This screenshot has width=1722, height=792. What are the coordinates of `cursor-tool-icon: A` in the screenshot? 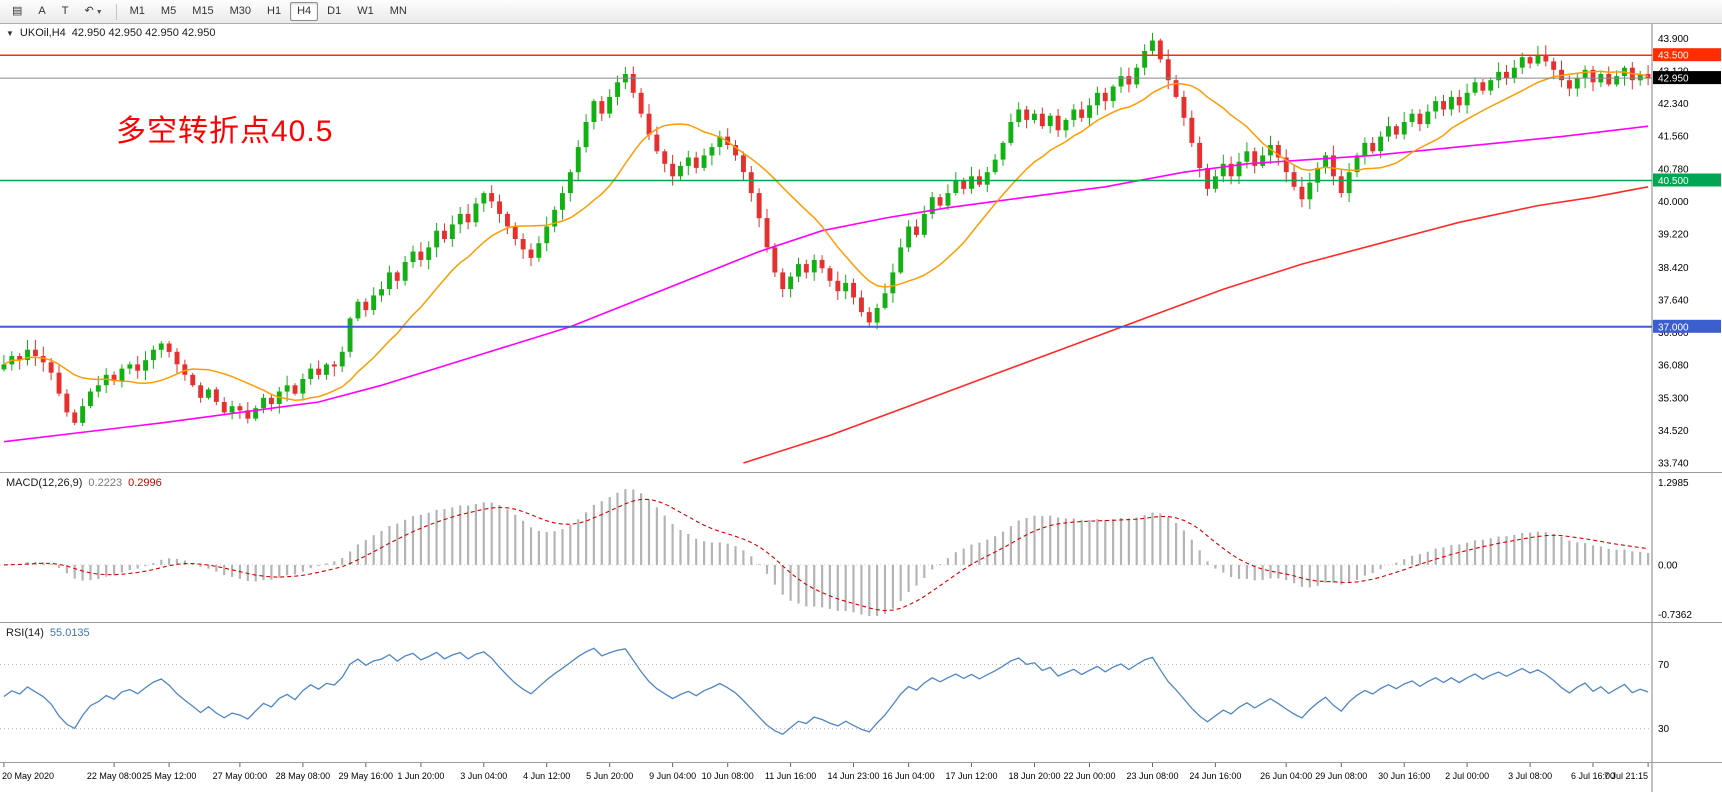 It's located at (42, 11).